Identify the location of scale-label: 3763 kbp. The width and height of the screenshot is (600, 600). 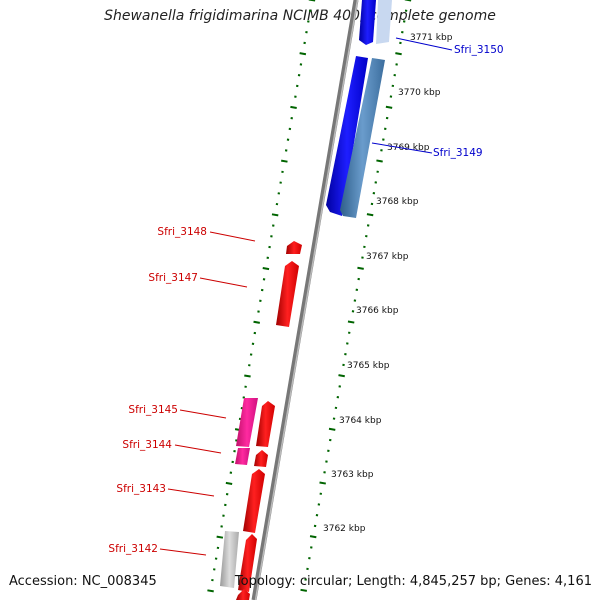
(352, 475).